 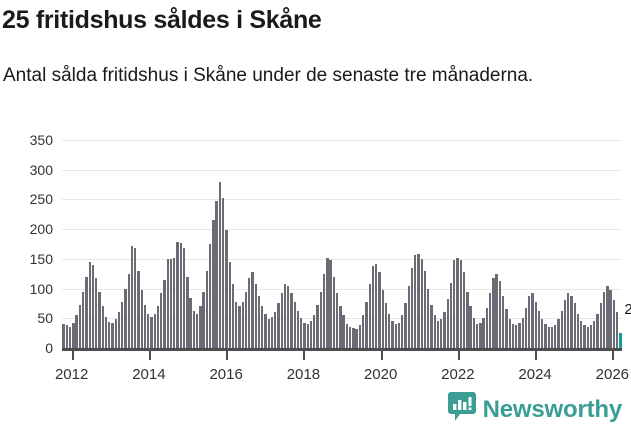 I want to click on x-axis-tick-label: 2016, so click(x=226, y=374).